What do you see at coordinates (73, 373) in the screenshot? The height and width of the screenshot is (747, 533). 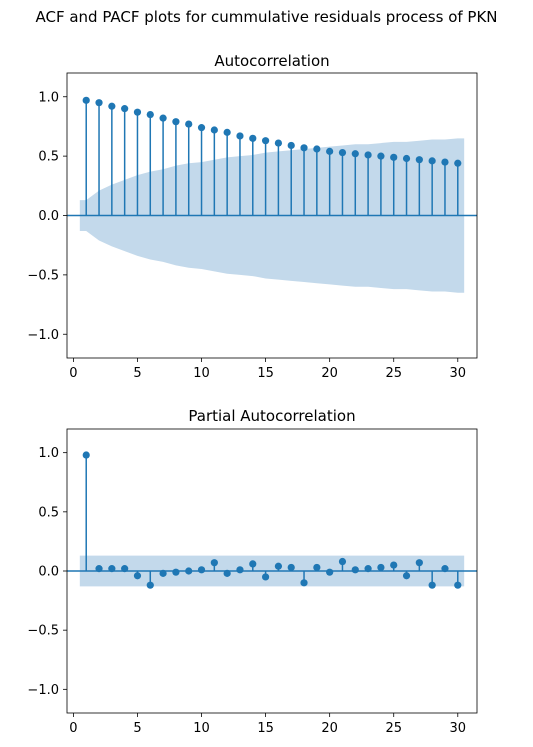 I see `acf-xtick-label: 0` at bounding box center [73, 373].